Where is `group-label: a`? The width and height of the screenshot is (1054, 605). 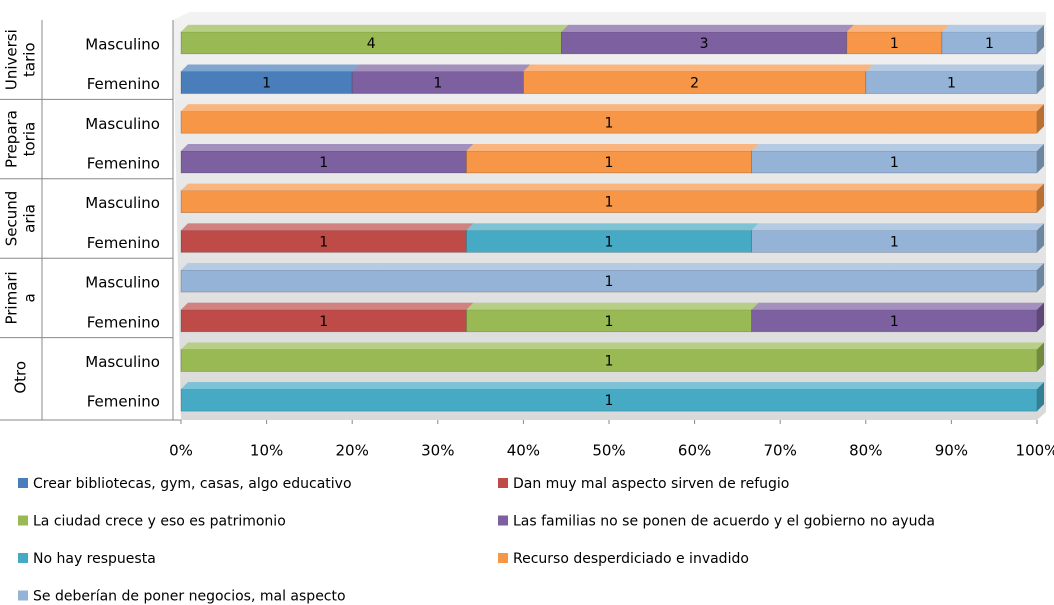
group-label: a is located at coordinates (30, 297).